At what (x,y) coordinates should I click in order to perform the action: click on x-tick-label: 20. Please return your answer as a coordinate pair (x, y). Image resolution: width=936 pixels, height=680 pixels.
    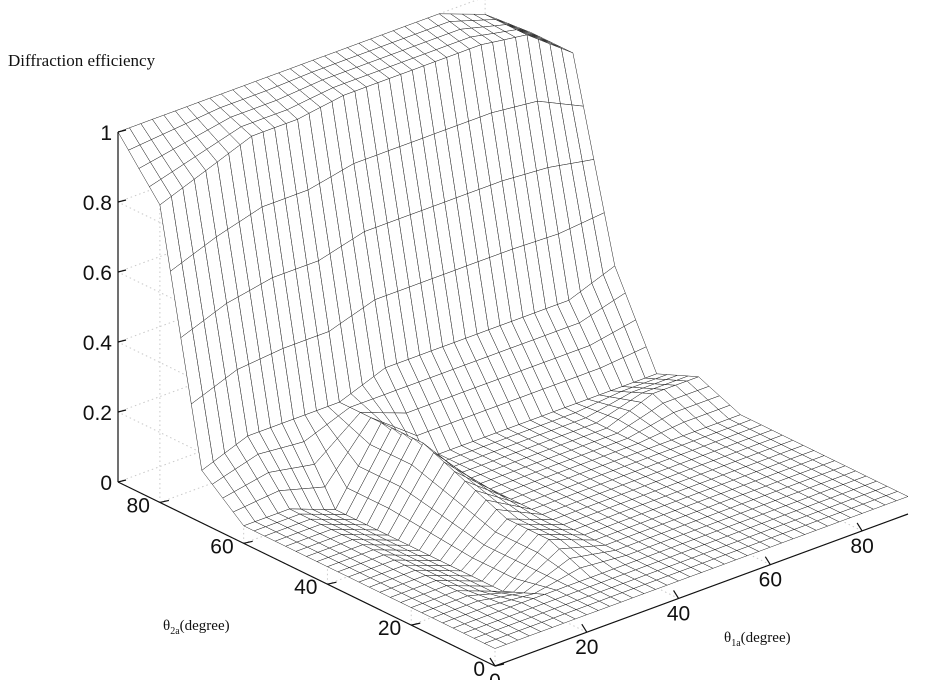
    Looking at the image, I should click on (586, 647).